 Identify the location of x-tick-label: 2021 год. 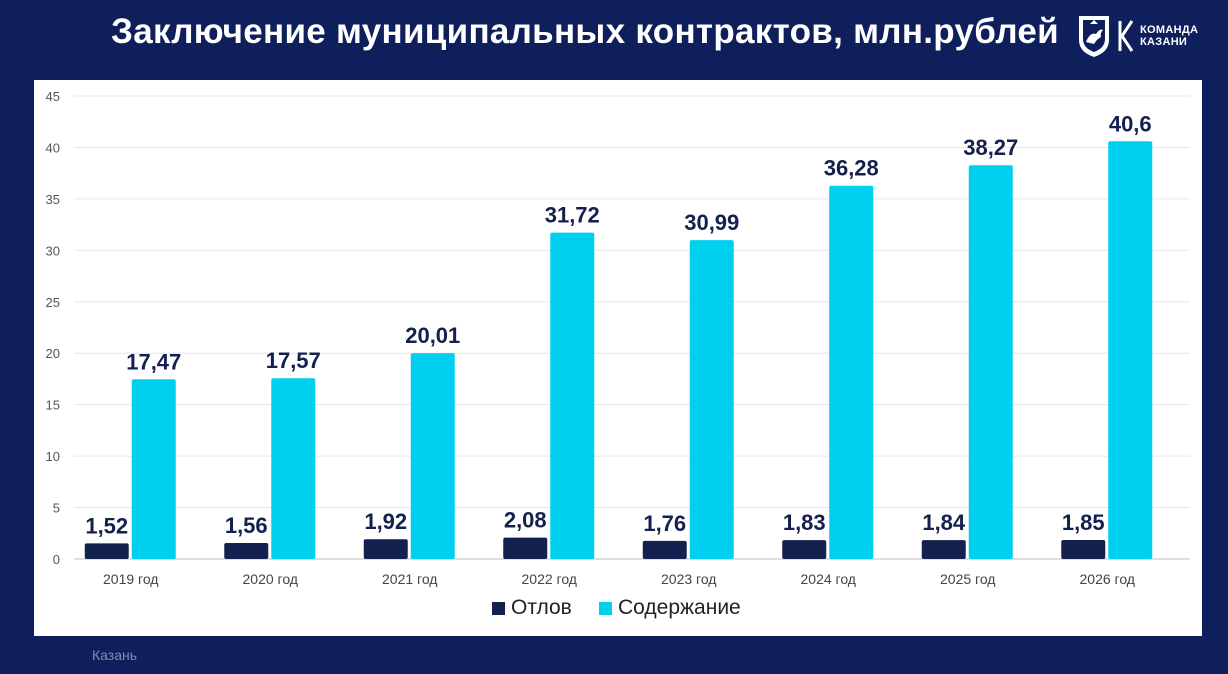
(409, 579).